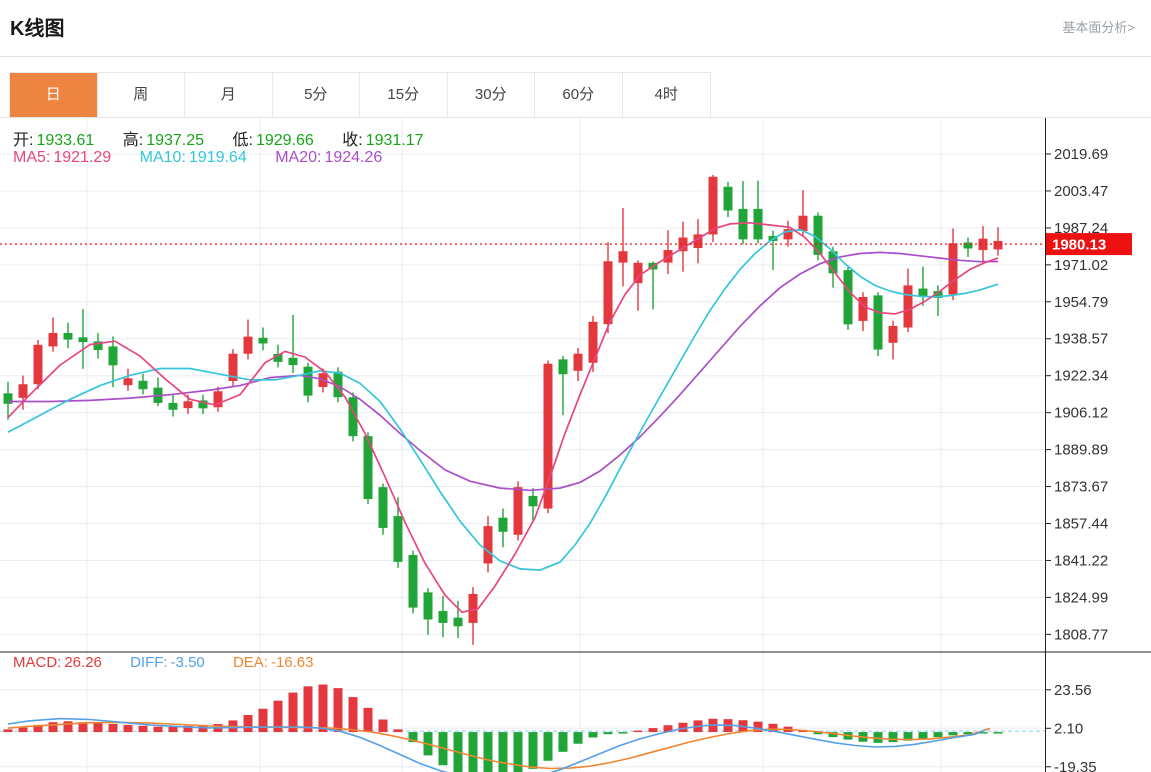  Describe the element at coordinates (1081, 154) in the screenshot. I see `svg-text: 2019.69` at that location.